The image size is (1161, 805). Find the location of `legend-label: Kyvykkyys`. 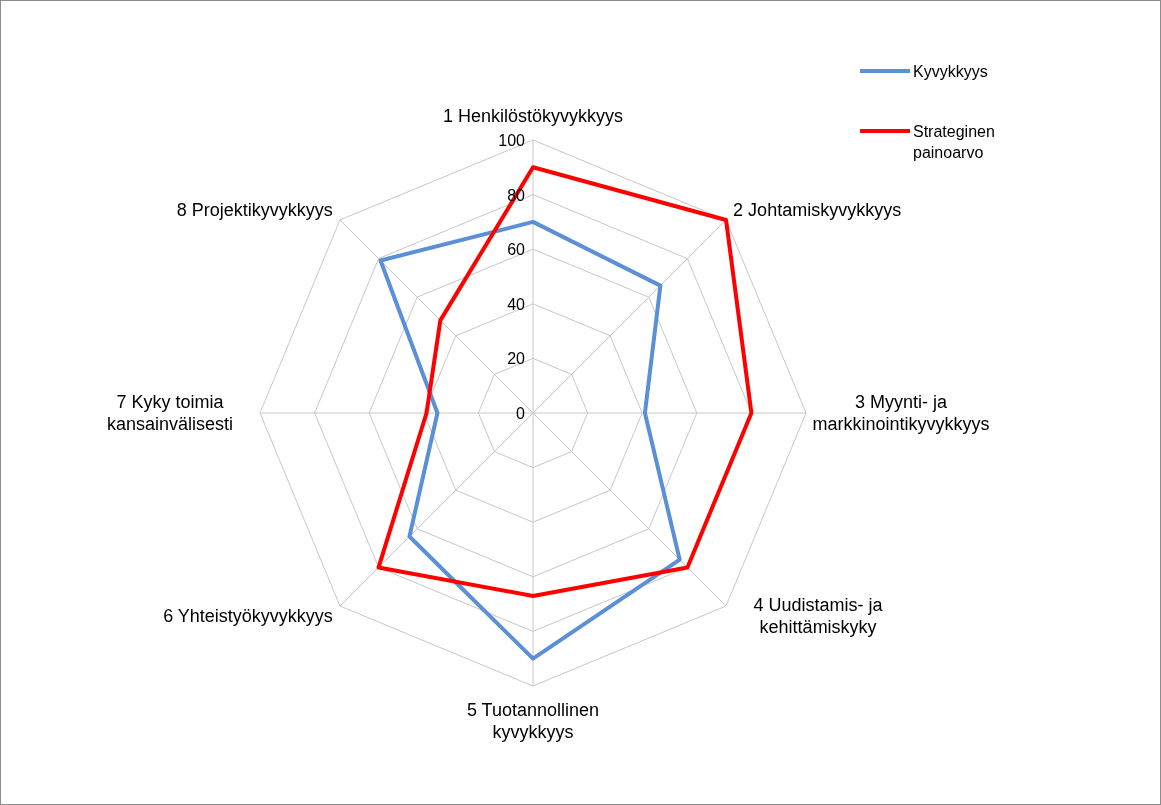

legend-label: Kyvykkyys is located at coordinates (950, 71).